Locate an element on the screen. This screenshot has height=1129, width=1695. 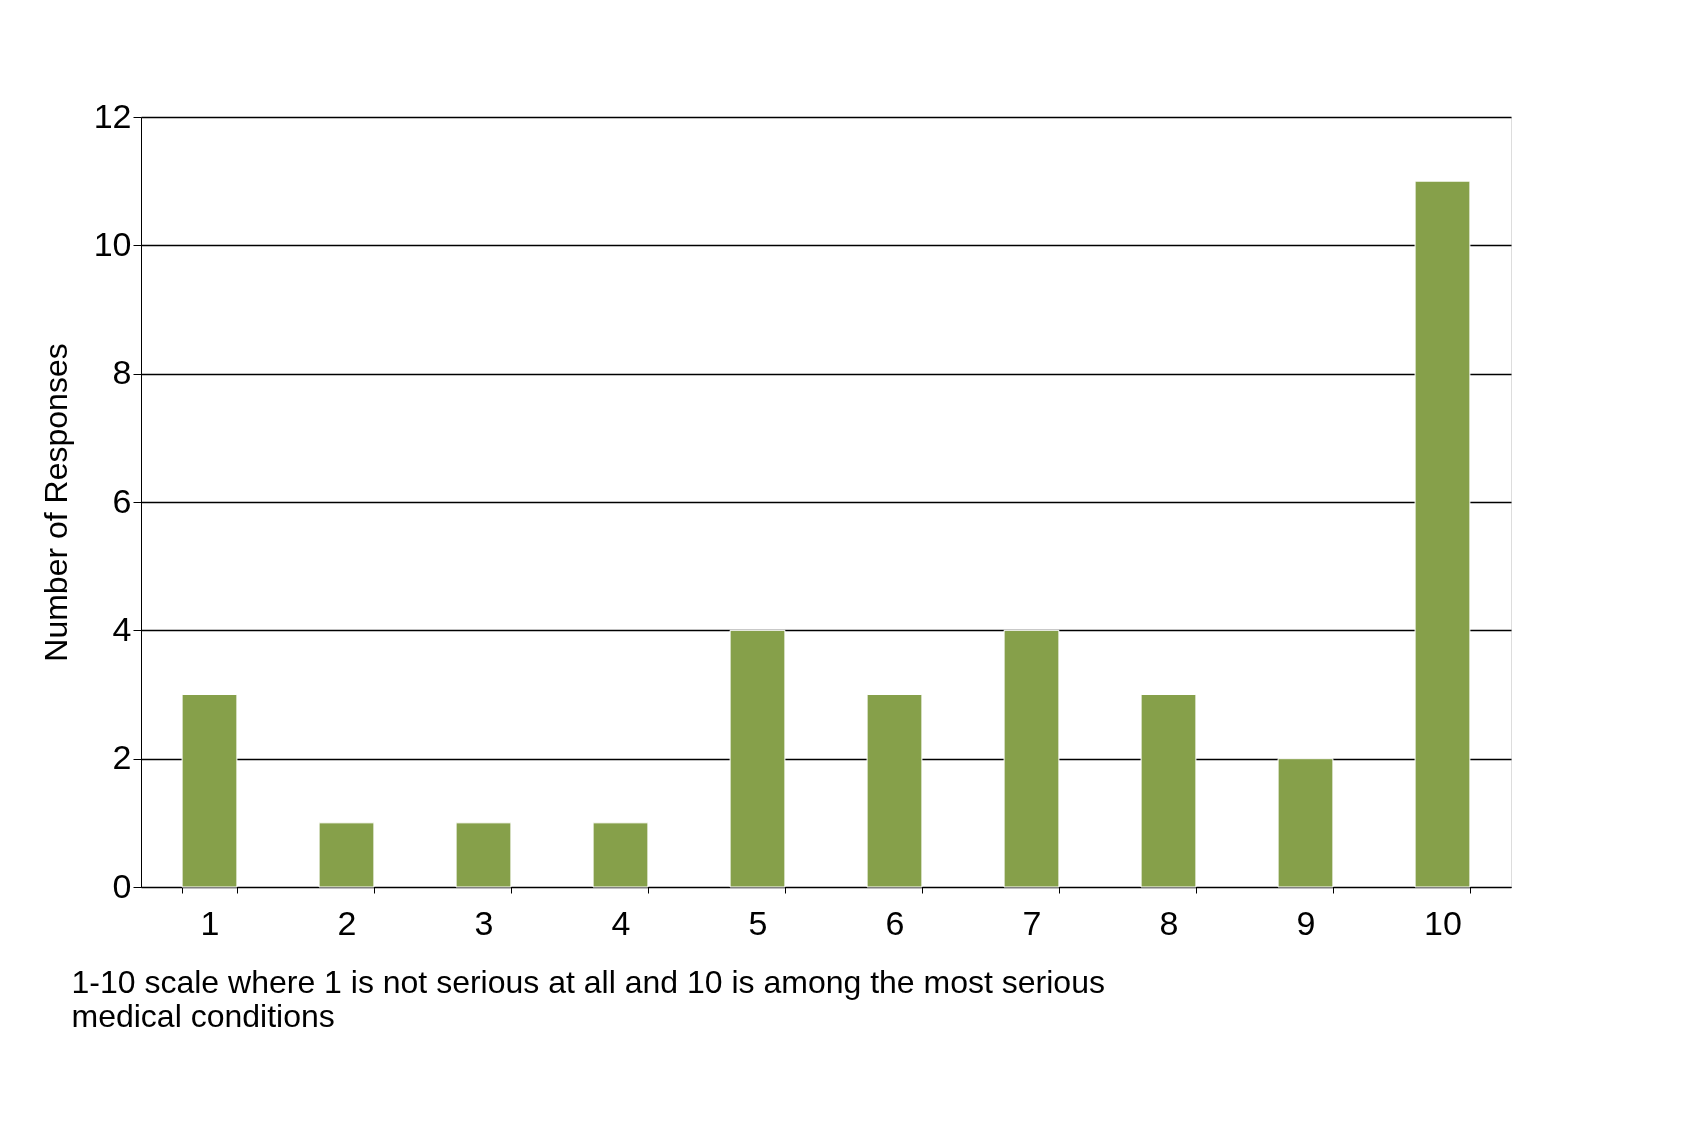
y-tick-label: 6 is located at coordinates (122, 500).